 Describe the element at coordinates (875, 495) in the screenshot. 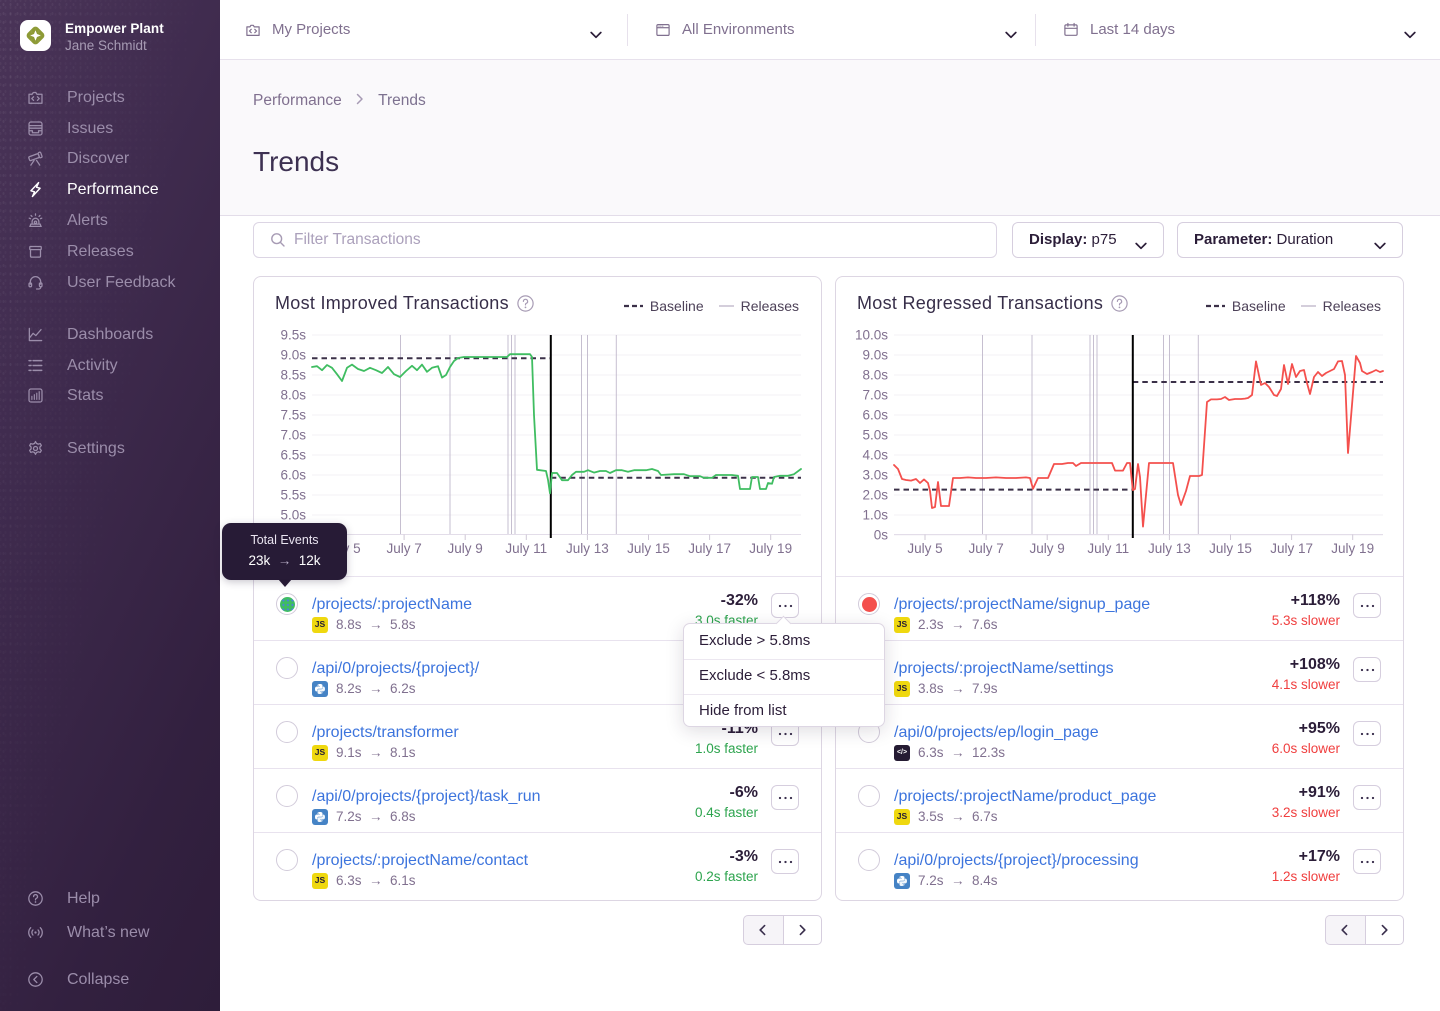

I see `svg-text: 2.0s` at that location.